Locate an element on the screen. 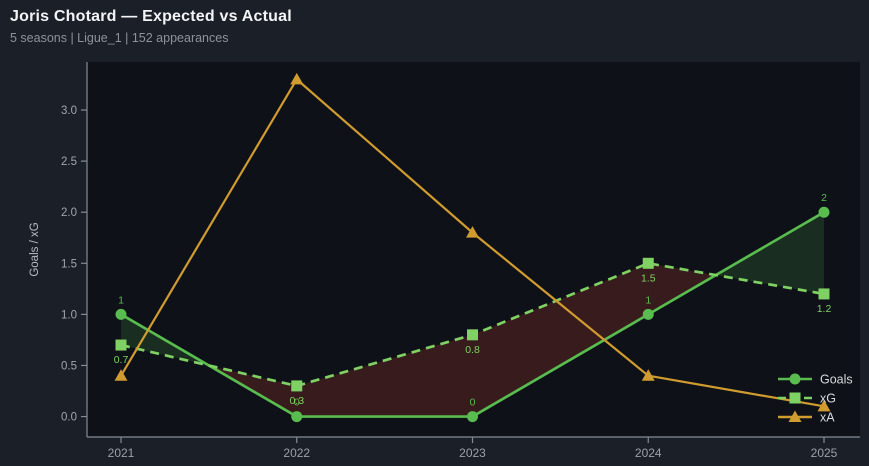 The height and width of the screenshot is (466, 869). page-subtitle: 5 seasons | Ligue_1 | 152 appearances is located at coordinates (119, 38).